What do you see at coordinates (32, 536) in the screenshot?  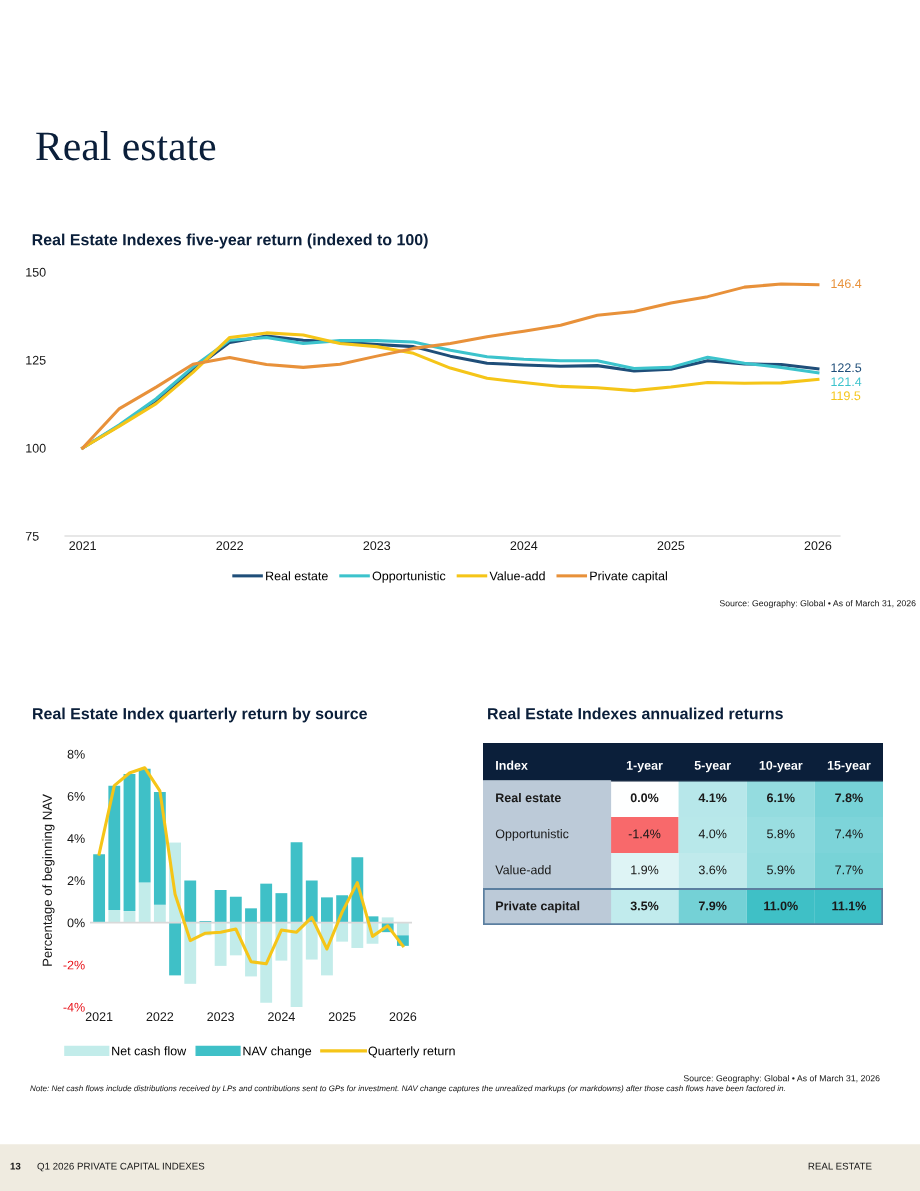 I see `y-tick-label: 75` at bounding box center [32, 536].